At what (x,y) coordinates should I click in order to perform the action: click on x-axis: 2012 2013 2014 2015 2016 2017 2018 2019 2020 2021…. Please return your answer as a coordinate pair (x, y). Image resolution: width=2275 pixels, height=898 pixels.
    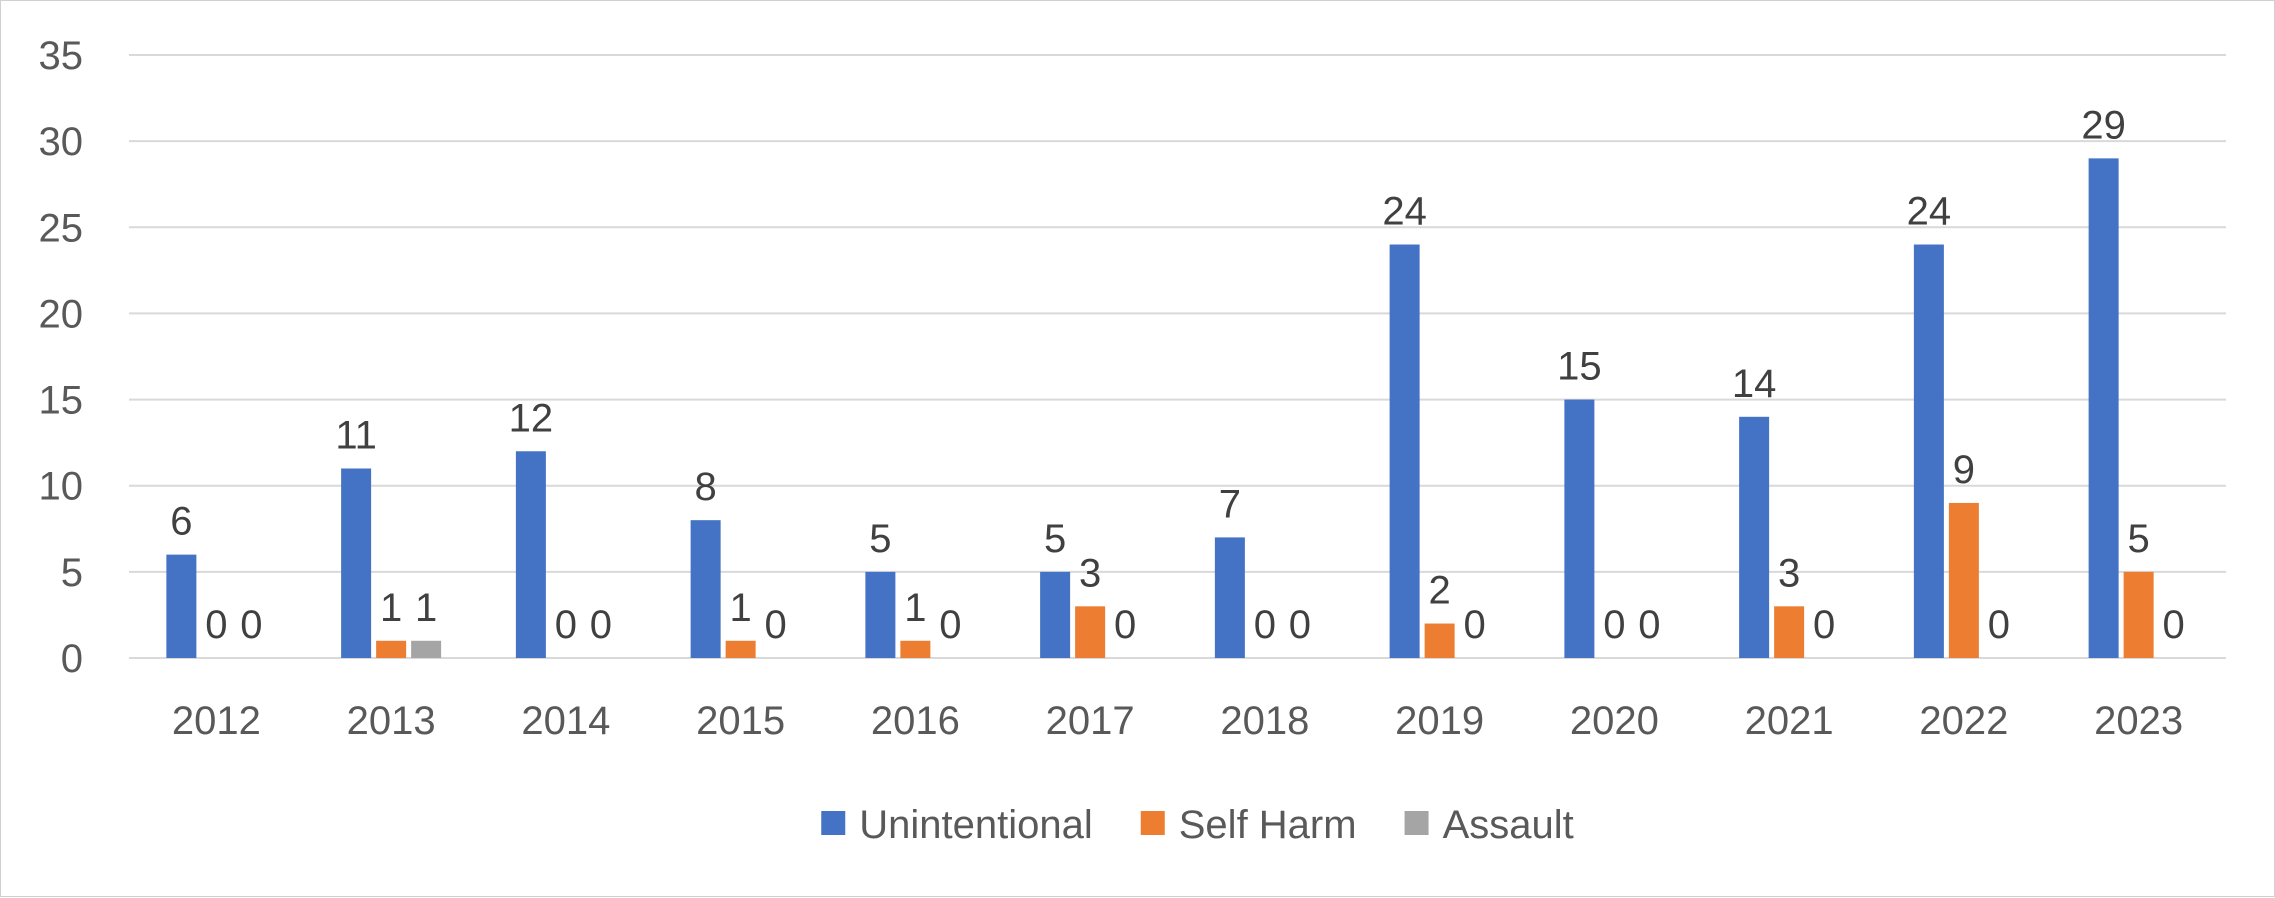
    Looking at the image, I should click on (1177, 721).